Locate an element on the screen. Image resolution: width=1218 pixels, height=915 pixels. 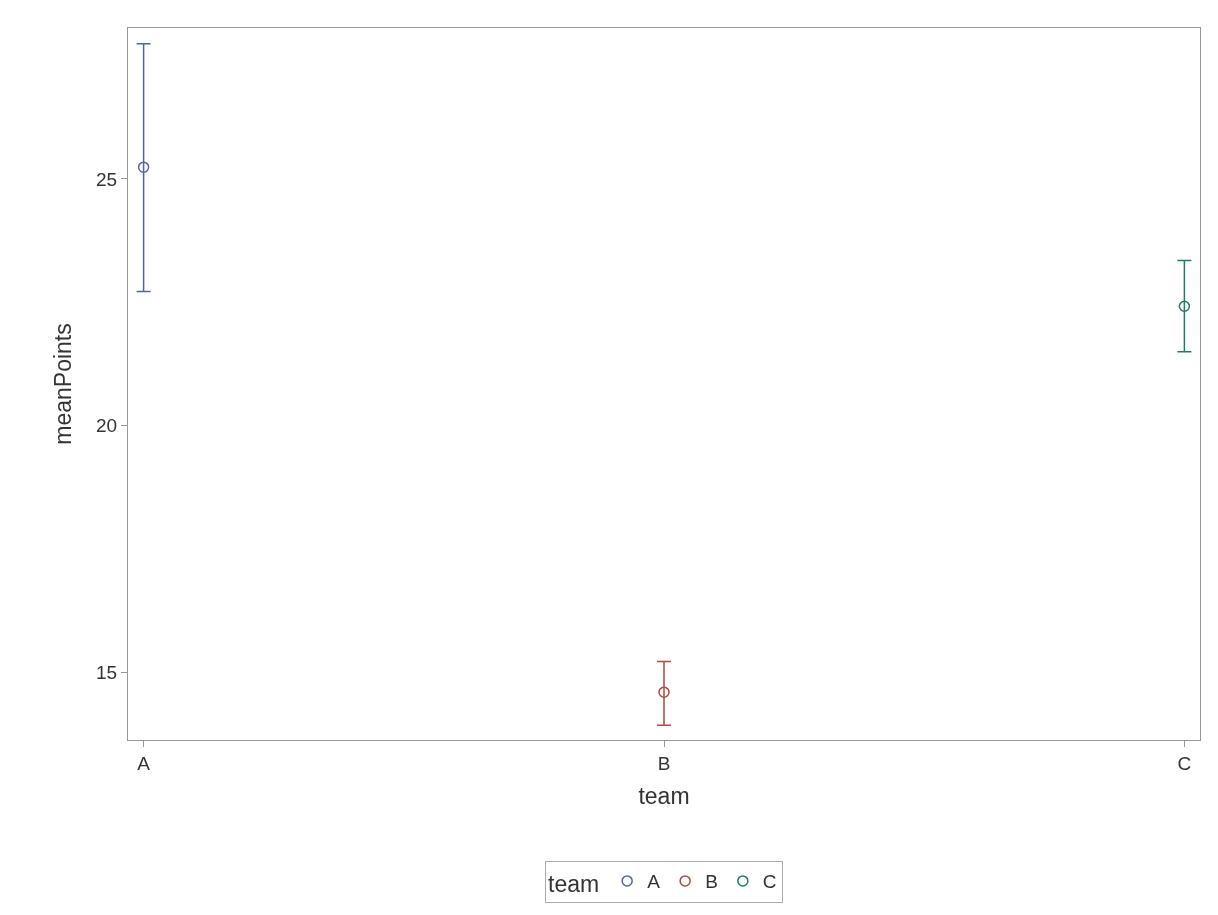
legend-title: team is located at coordinates (574, 883).